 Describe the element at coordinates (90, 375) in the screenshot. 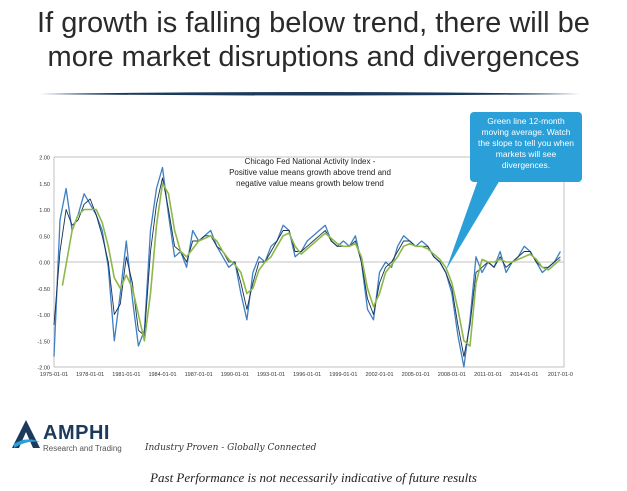

I see `x-tick-label: 1978-01-01` at that location.